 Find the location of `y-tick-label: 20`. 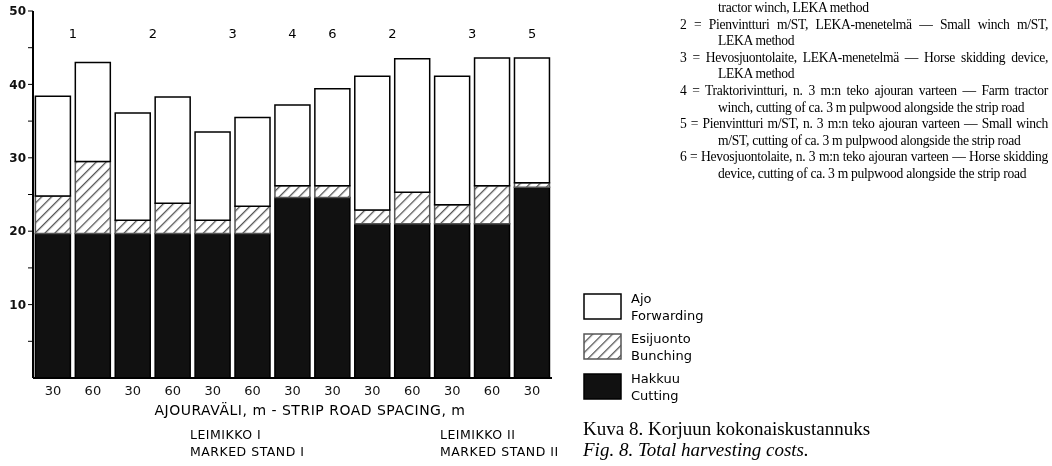

y-tick-label: 20 is located at coordinates (17, 231).